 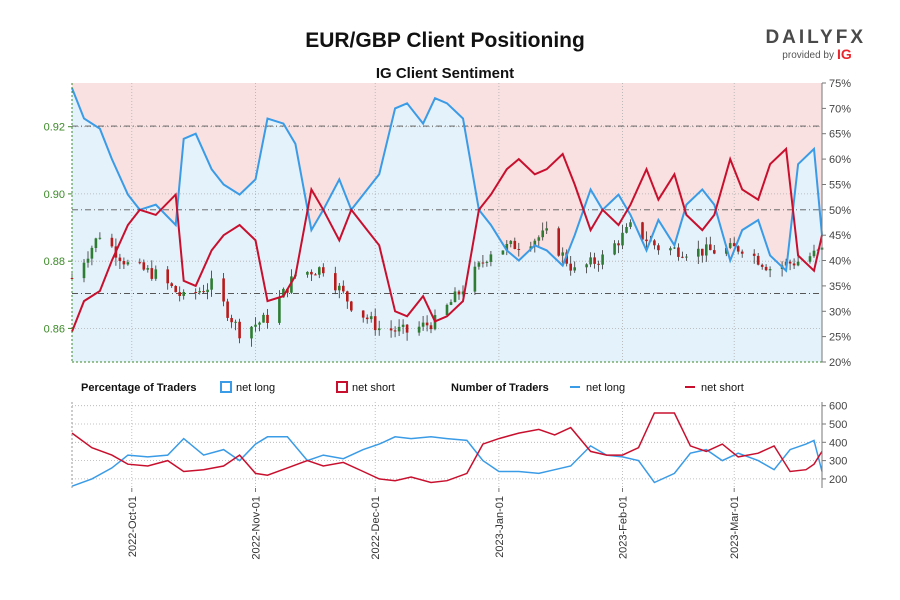 I want to click on price-tick-label: 0.90, so click(x=54, y=195).